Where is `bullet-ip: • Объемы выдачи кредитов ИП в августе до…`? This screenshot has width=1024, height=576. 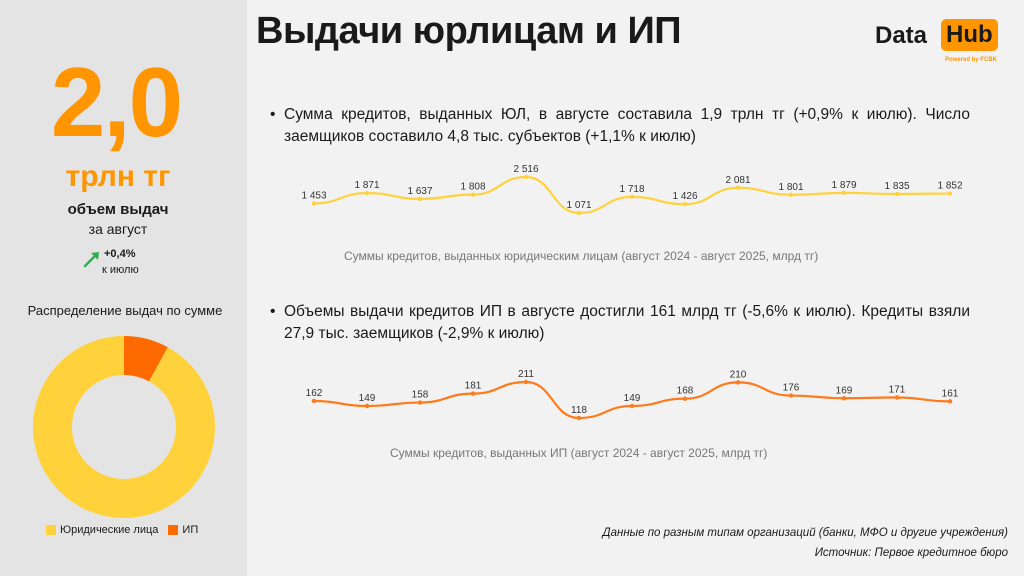
bullet-ip: • Объемы выдачи кредитов ИП в августе до… is located at coordinates (620, 323).